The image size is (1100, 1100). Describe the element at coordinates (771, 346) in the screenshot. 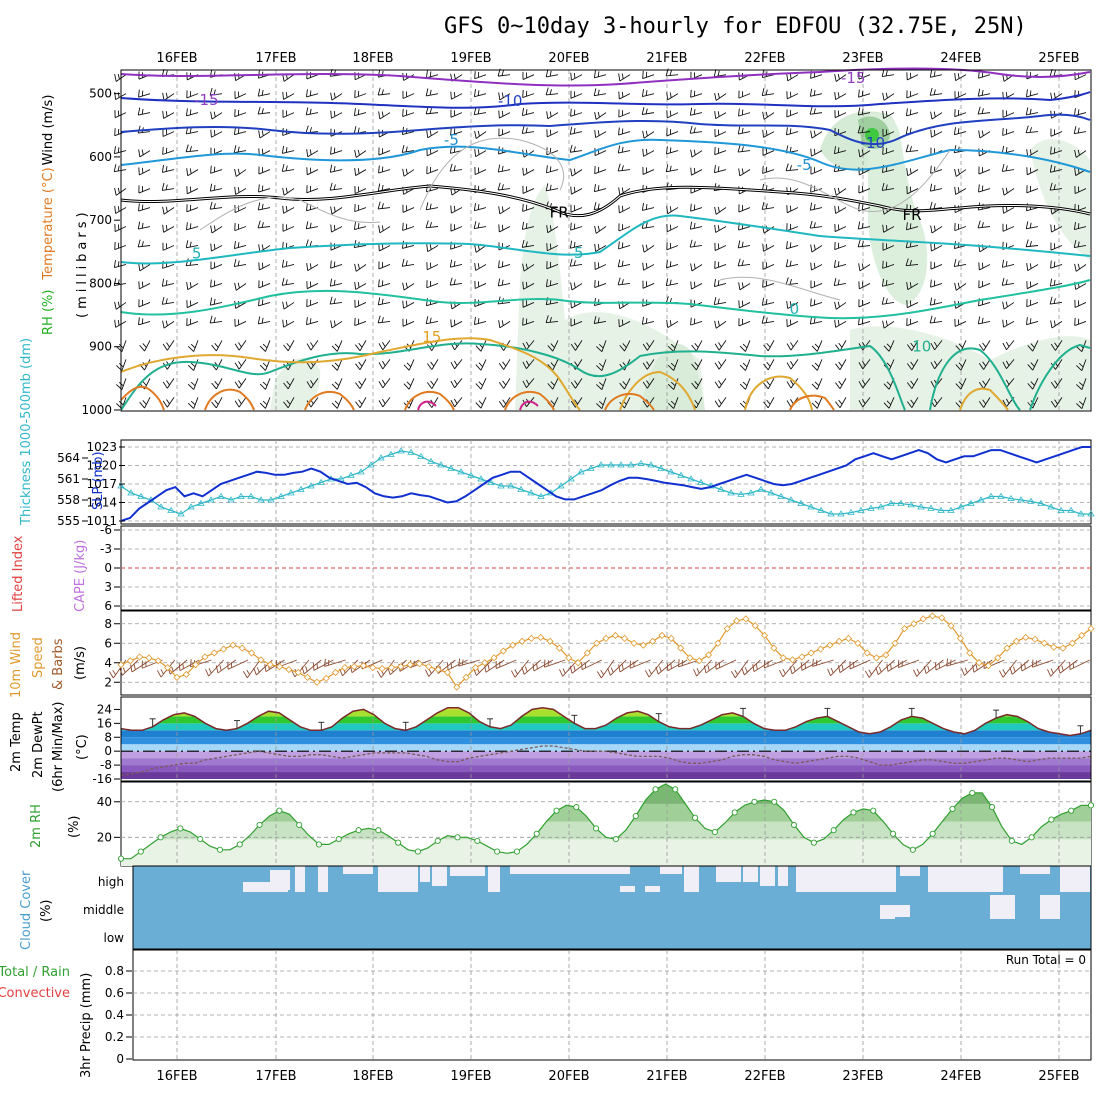

I see `upper-barb-601-staff` at that location.